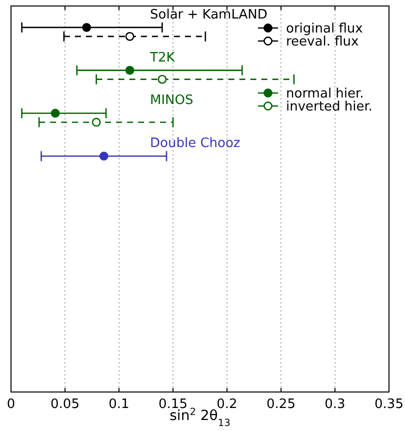 The image size is (405, 431). I want to click on x-tick-label: 0.25, so click(281, 404).